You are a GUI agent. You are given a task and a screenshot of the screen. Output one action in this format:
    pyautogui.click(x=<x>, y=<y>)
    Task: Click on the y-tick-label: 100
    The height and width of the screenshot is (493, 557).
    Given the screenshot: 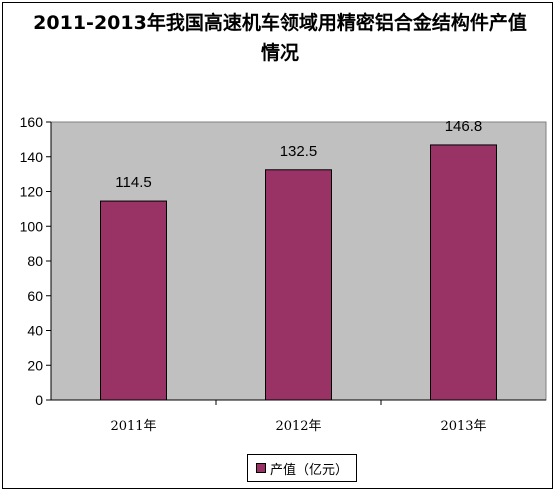 What is the action you would take?
    pyautogui.click(x=32, y=226)
    